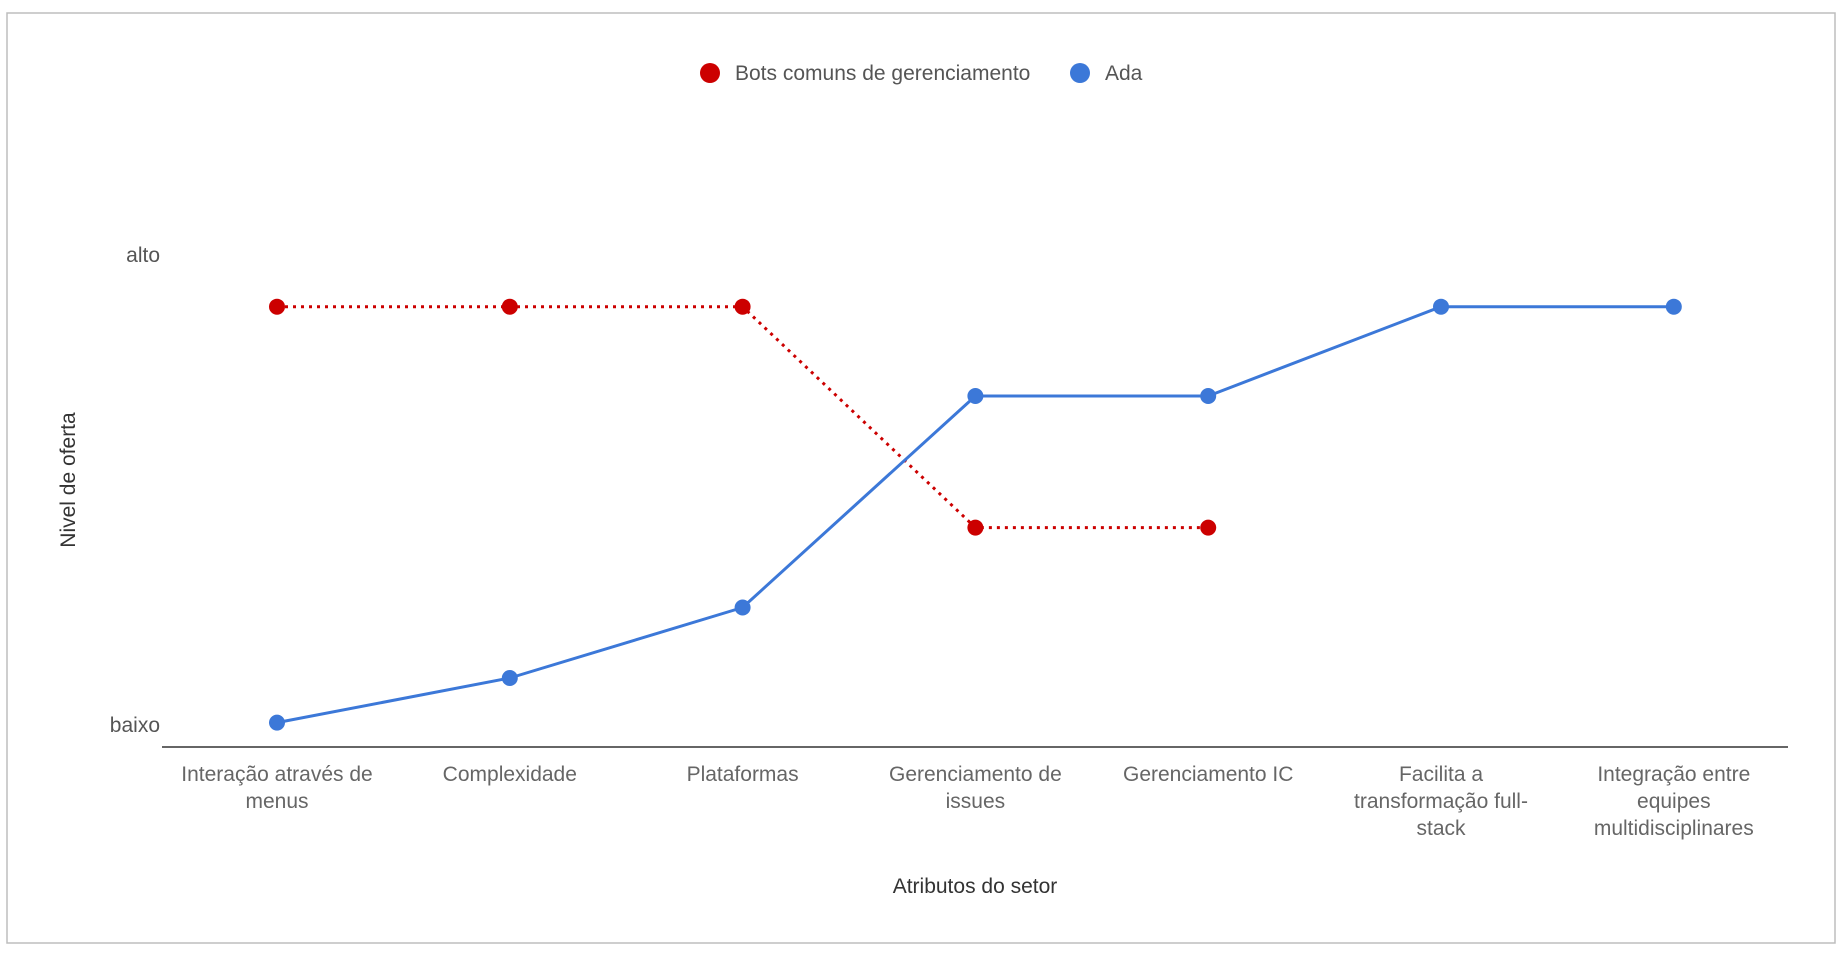 This screenshot has width=1842, height=959. Describe the element at coordinates (1124, 73) in the screenshot. I see `legend-label: Ada` at that location.